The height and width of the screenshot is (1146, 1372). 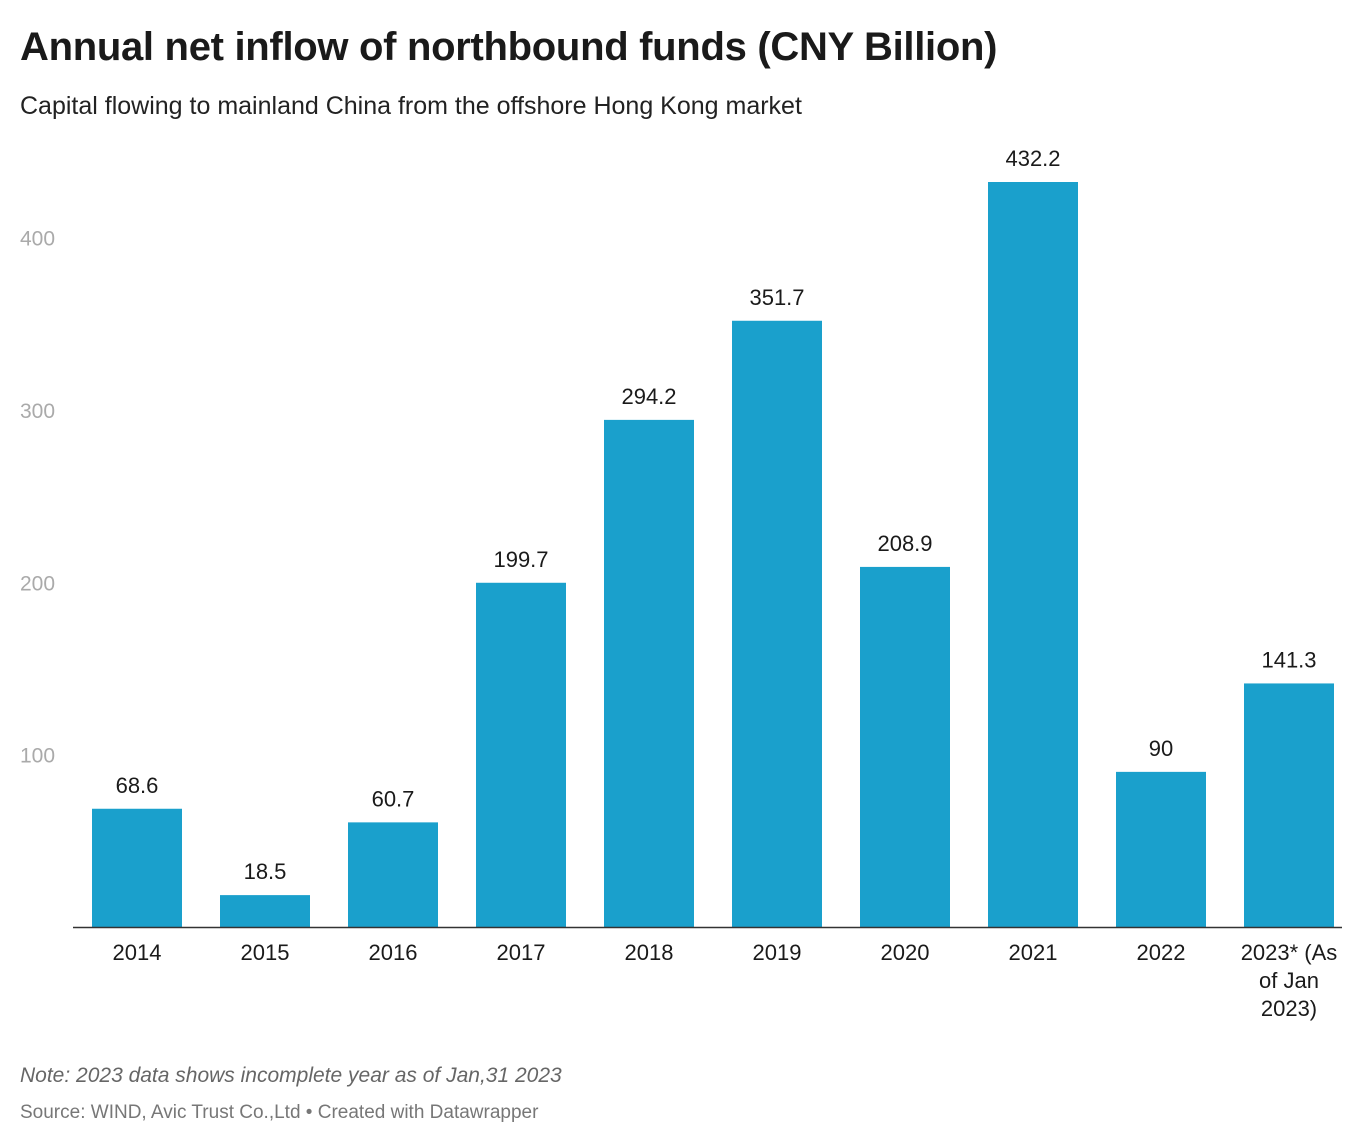 I want to click on x-tick-label-3: 2017, so click(x=521, y=952).